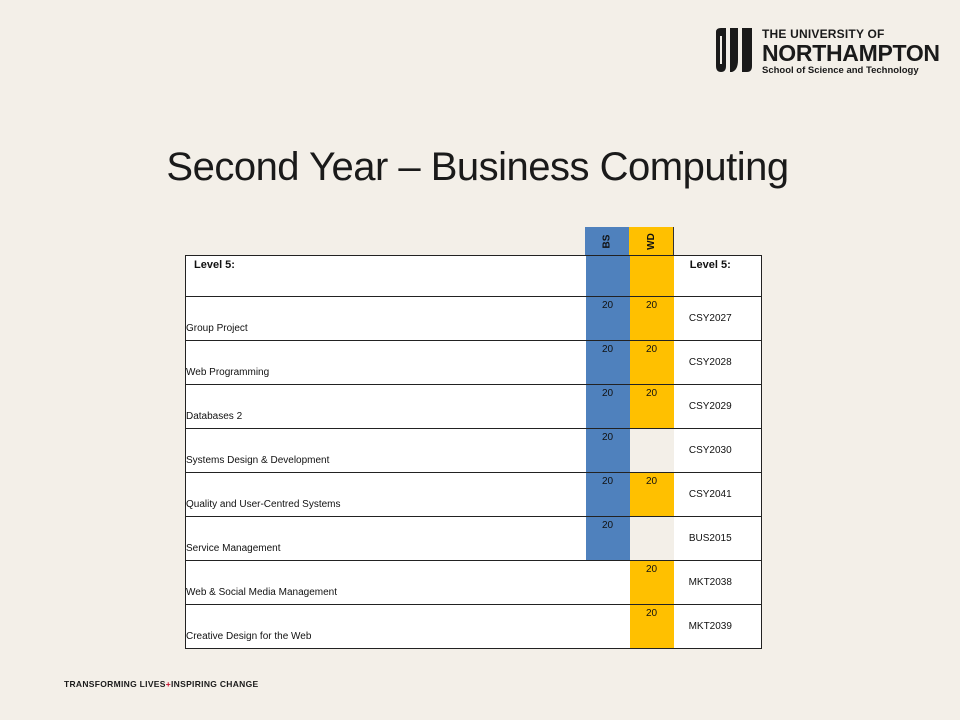 This screenshot has width=960, height=720. What do you see at coordinates (385, 318) in the screenshot?
I see `module-name: Group Project` at bounding box center [385, 318].